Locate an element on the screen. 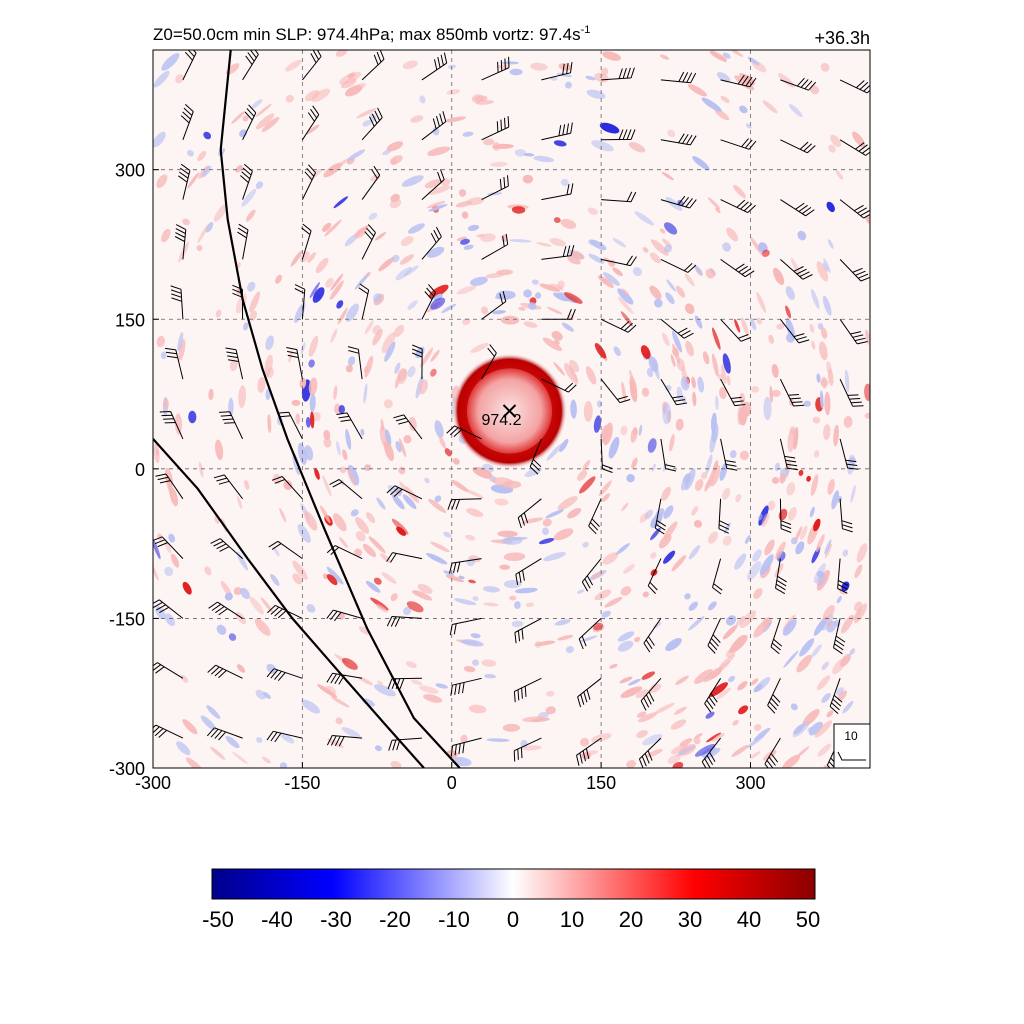 This screenshot has height=1024, width=1024. x-tick-label: 150 is located at coordinates (601, 783).